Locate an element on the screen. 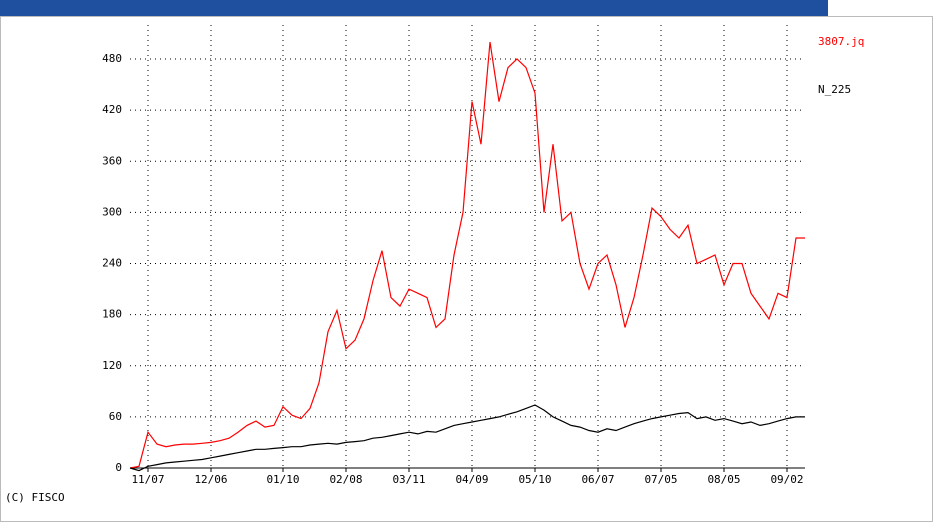 Image resolution: width=934 pixels, height=523 pixels. x-tick-label: 02/08 is located at coordinates (345, 479).